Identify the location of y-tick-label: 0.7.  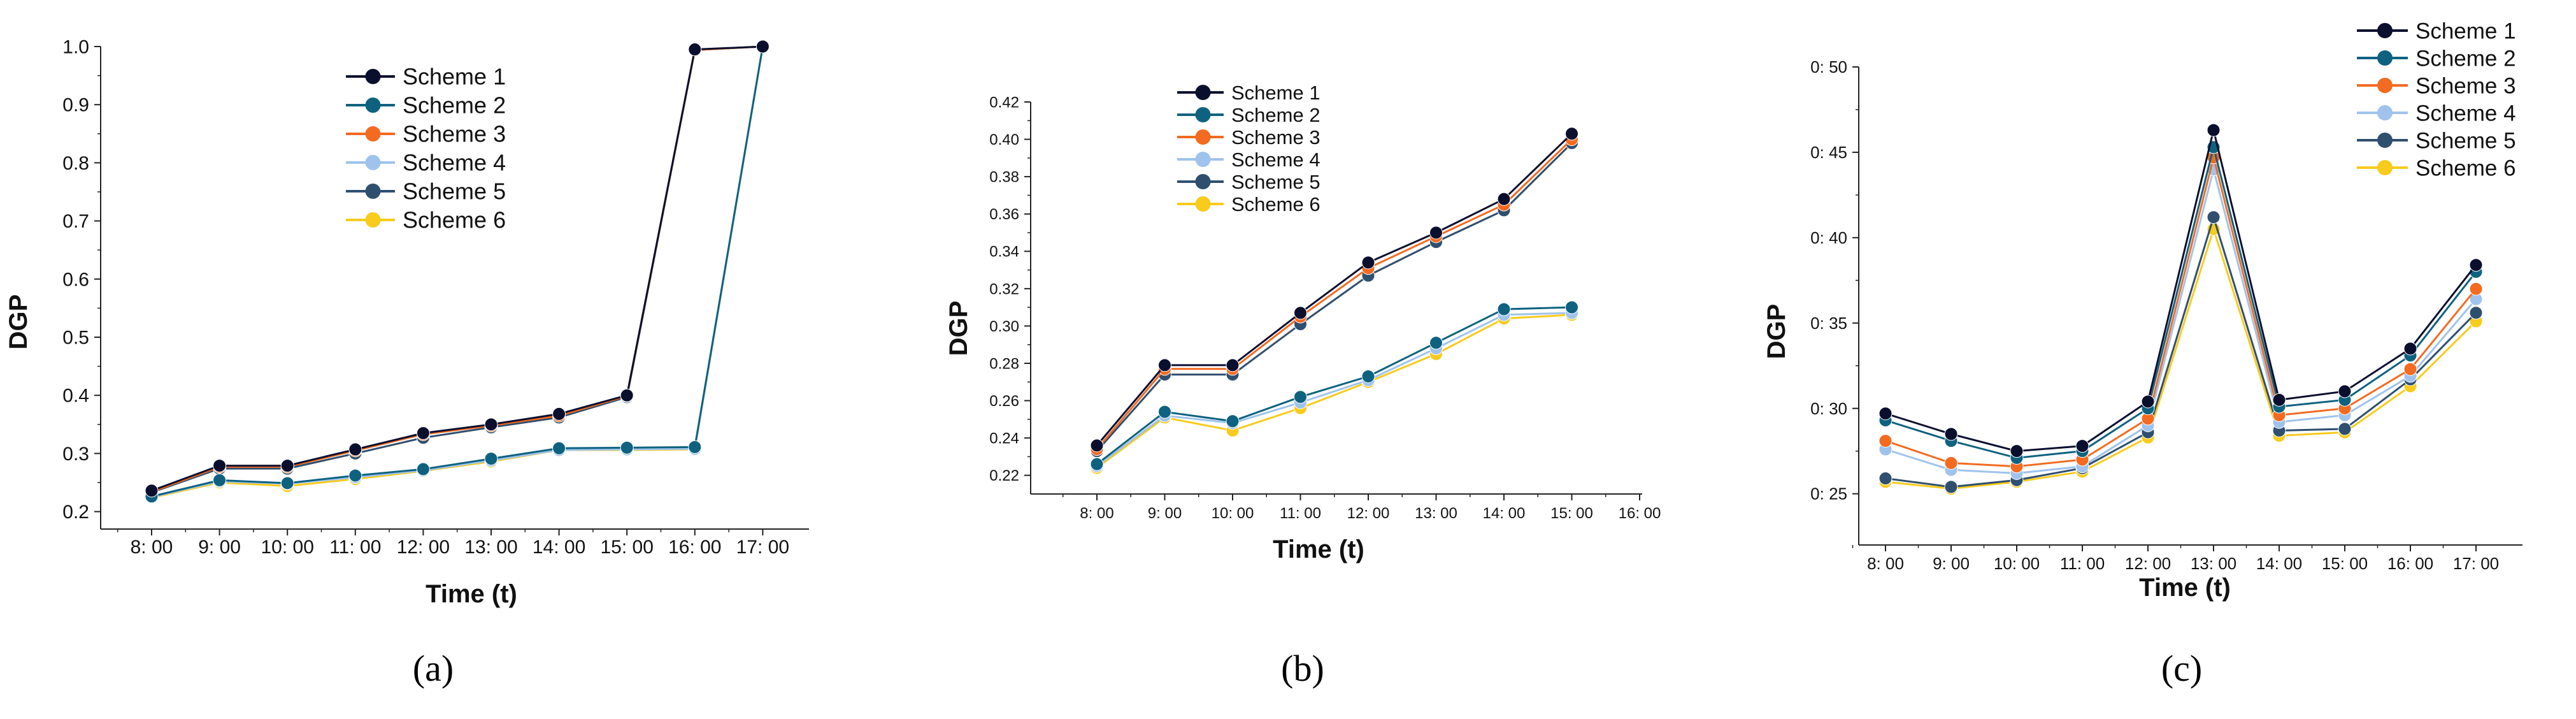
(75, 221).